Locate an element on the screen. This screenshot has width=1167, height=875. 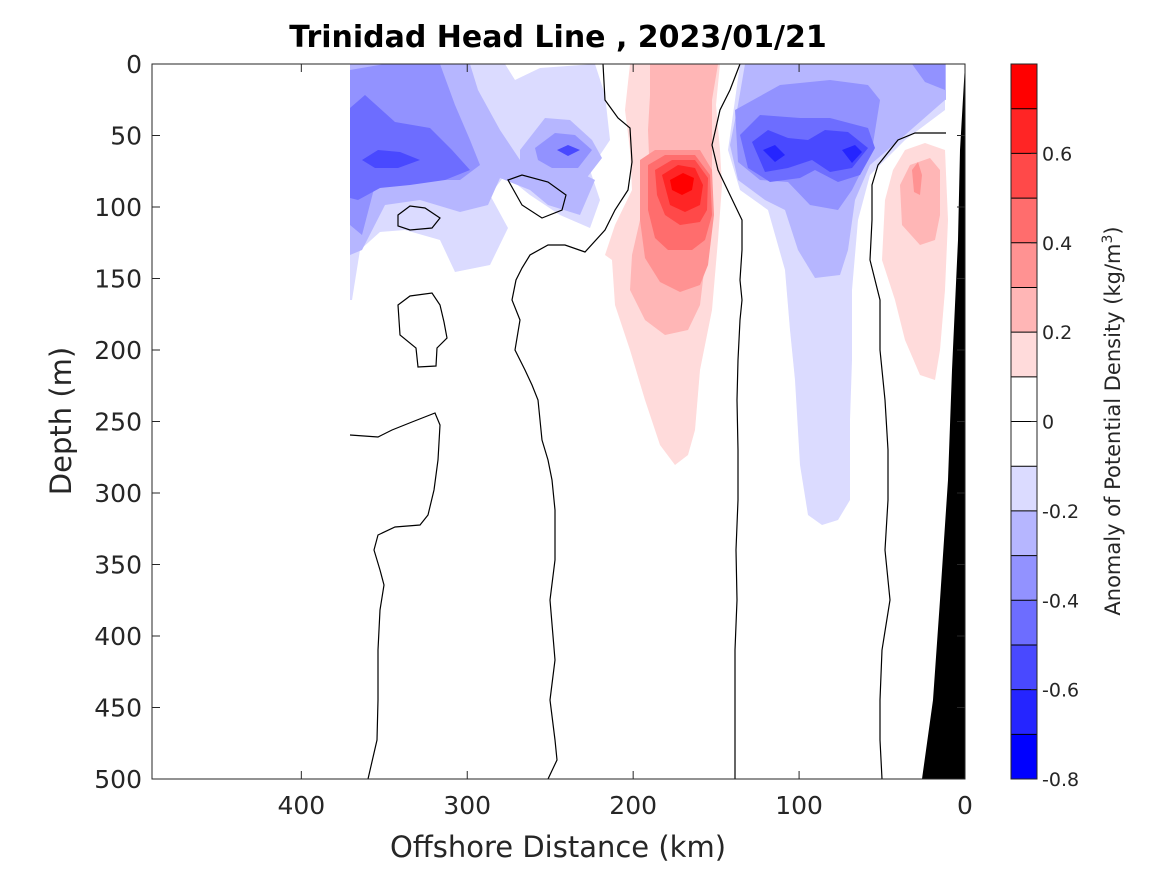
colorbar-tick-label: -0.2 is located at coordinates (1060, 512).